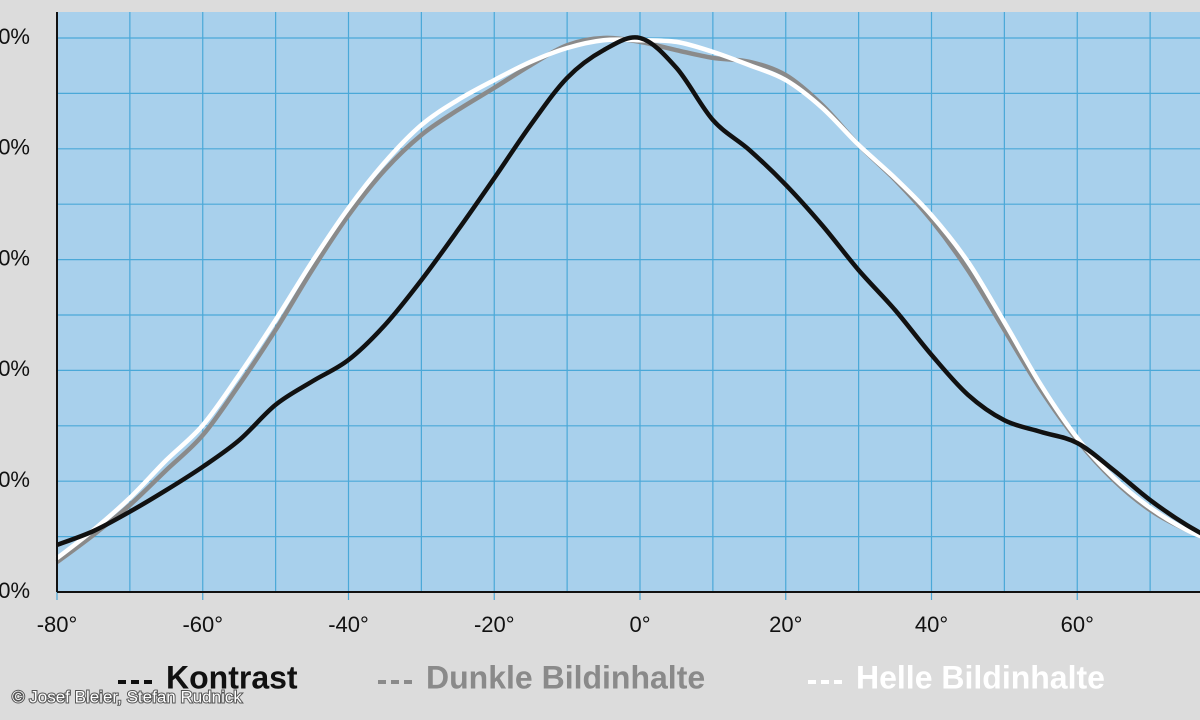 The width and height of the screenshot is (1200, 720). Describe the element at coordinates (202, 624) in the screenshot. I see `x-tick-label: -60°` at that location.